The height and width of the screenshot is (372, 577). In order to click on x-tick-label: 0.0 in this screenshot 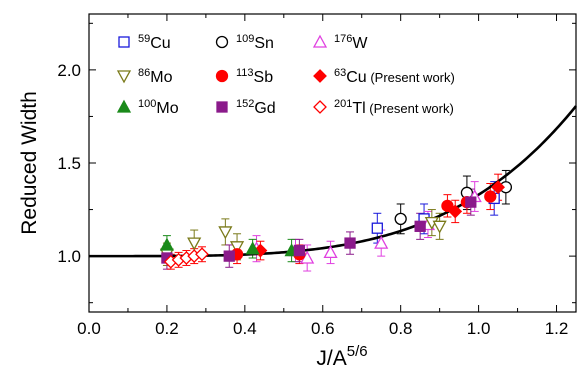, I will do `click(89, 328)`.